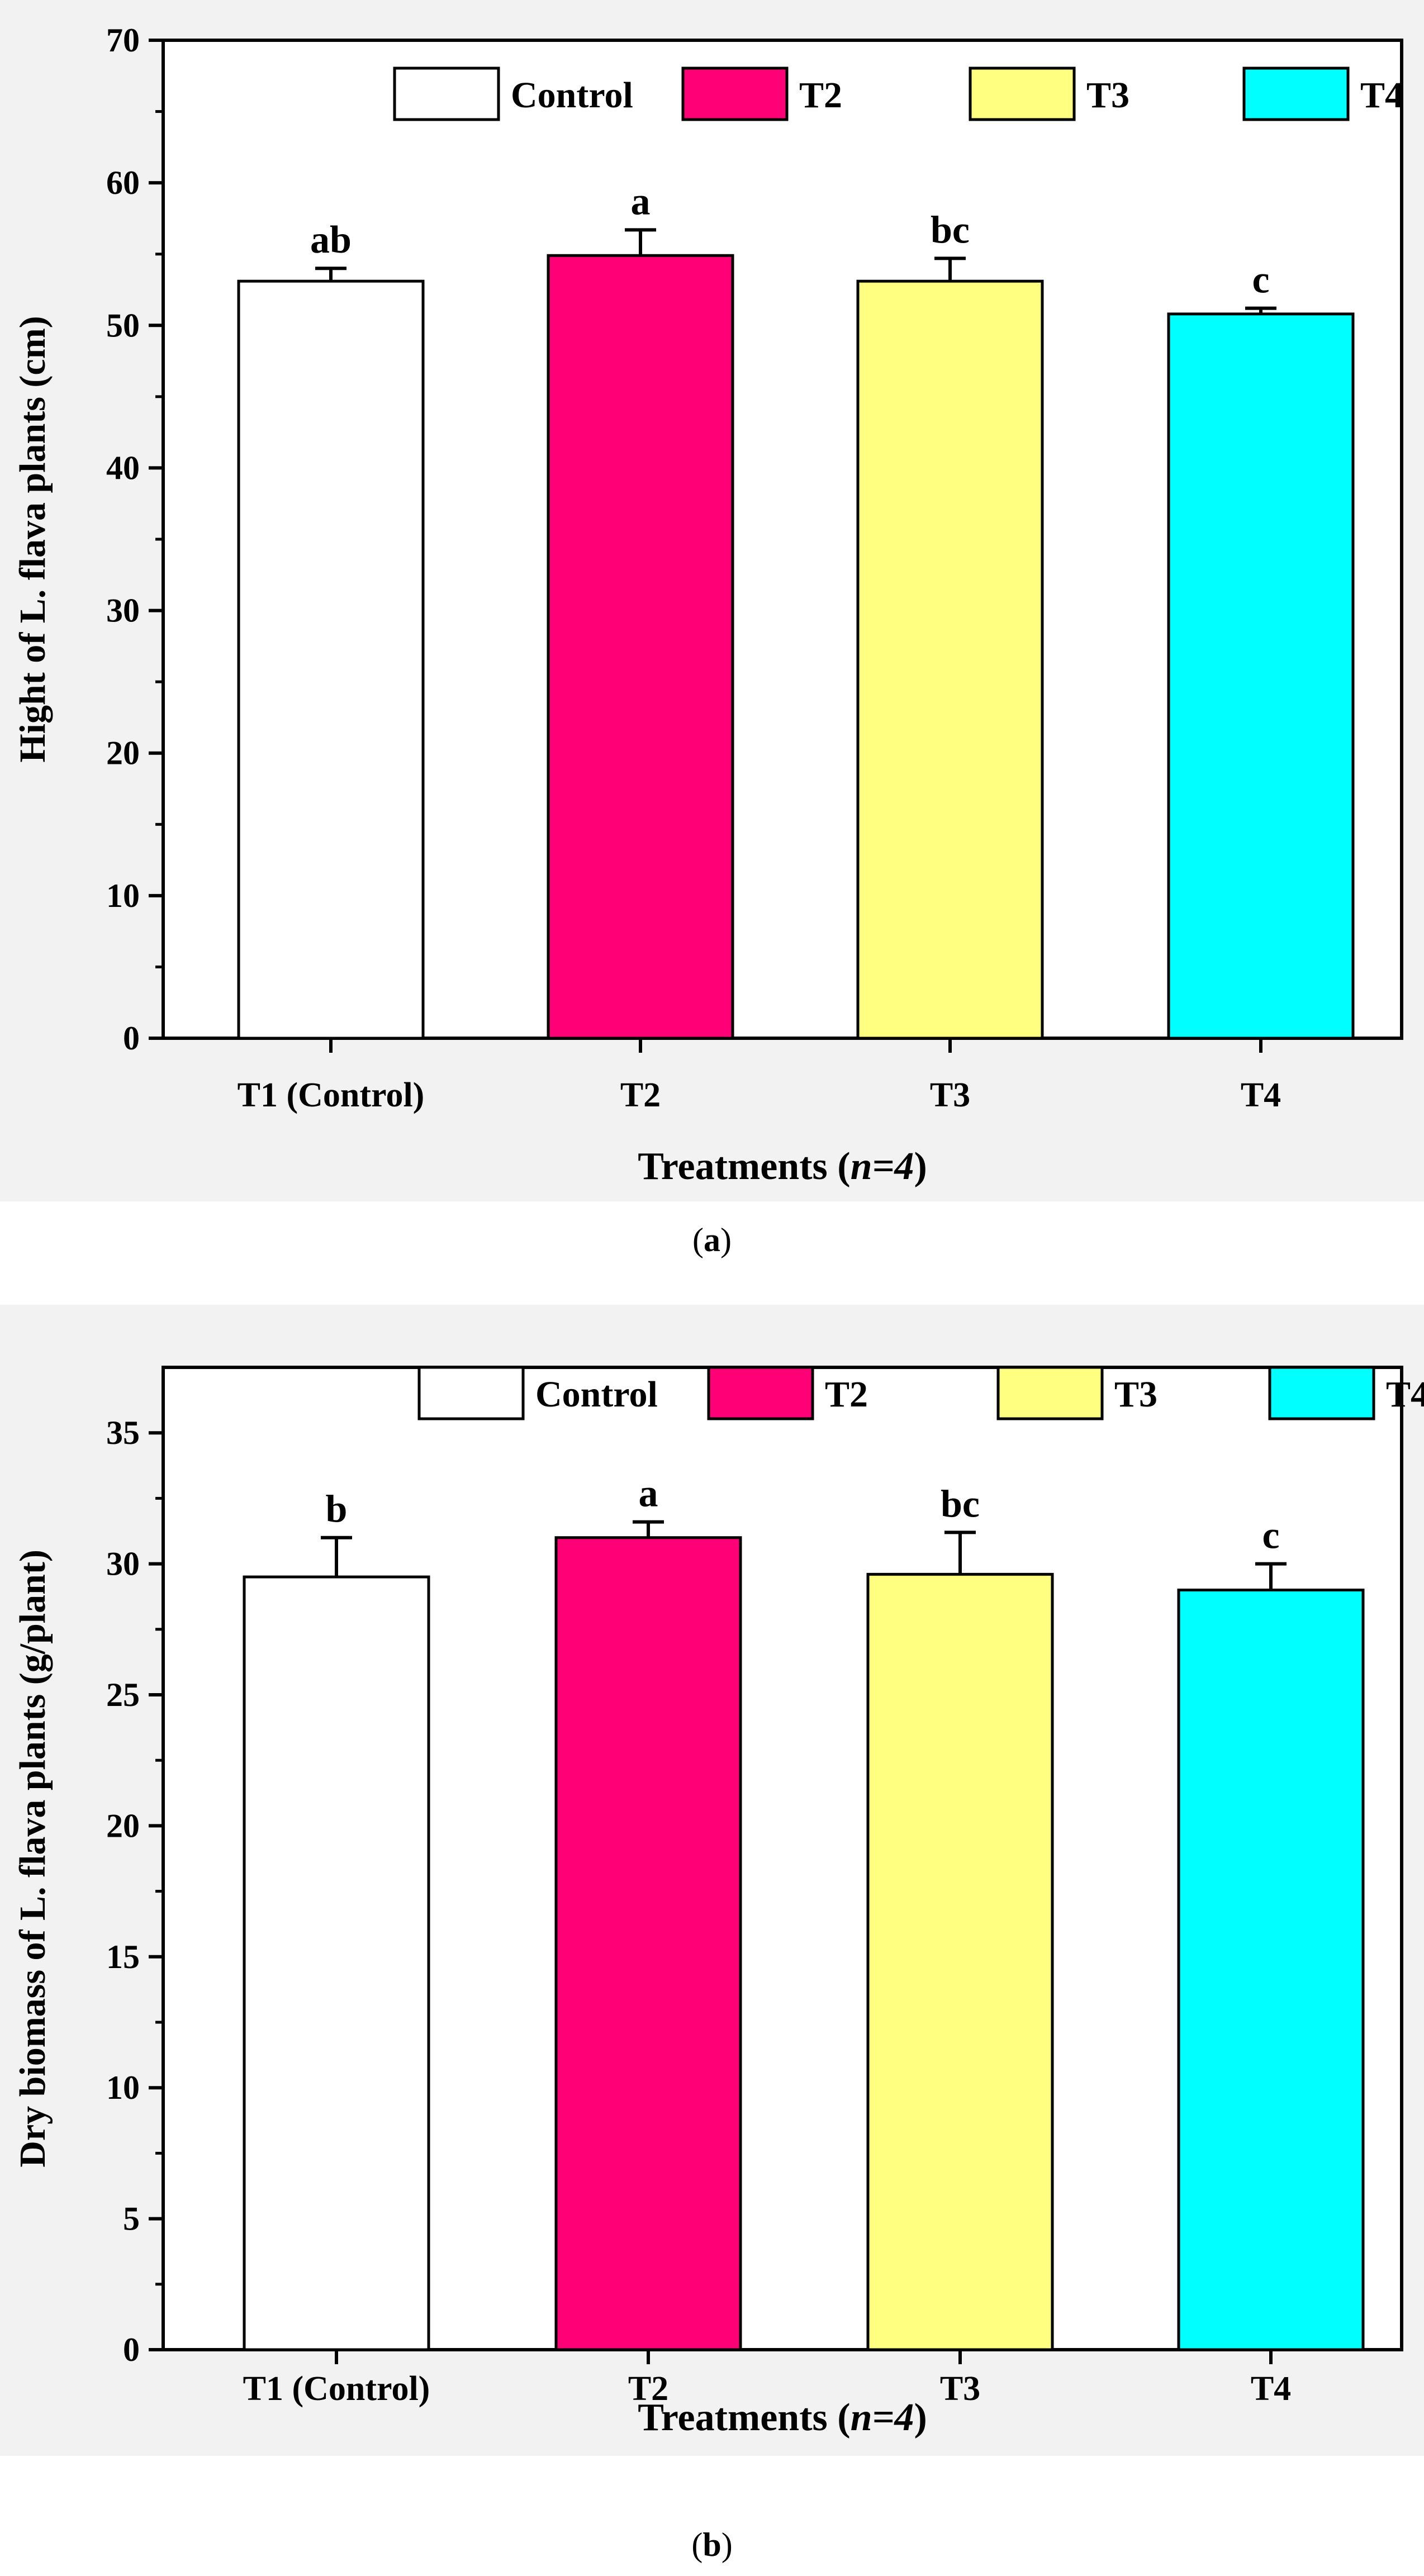  Describe the element at coordinates (32, 539) in the screenshot. I see `y-axis-label: Hight of L. flava plants (cm)` at that location.